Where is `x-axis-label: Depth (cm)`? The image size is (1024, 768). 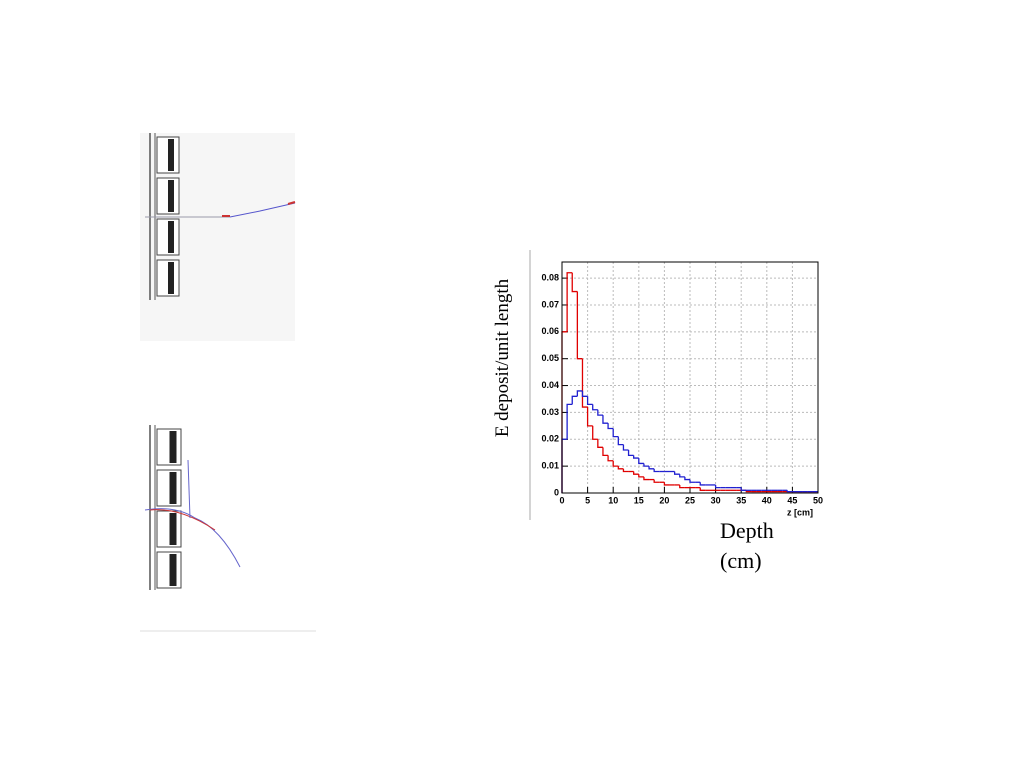
x-axis-label: Depth (cm) is located at coordinates (747, 545).